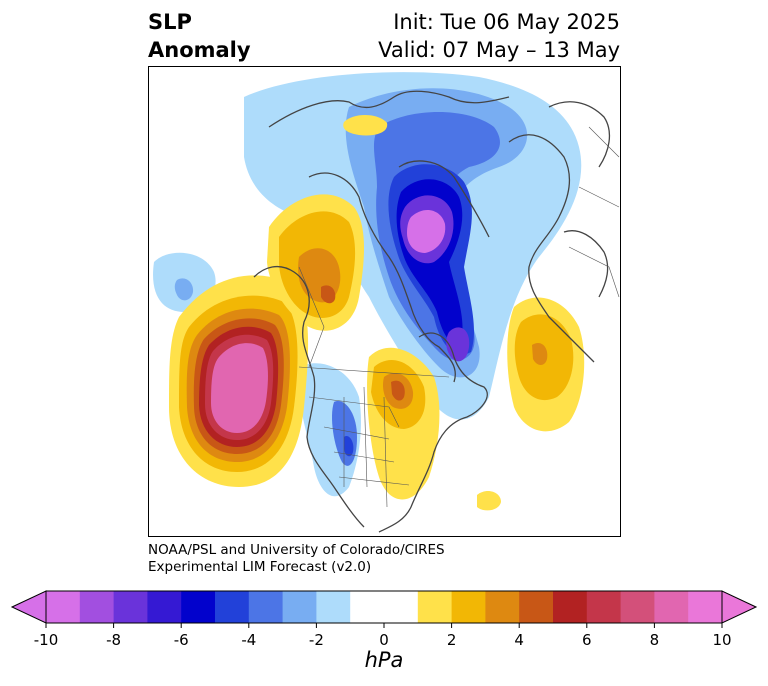 The width and height of the screenshot is (768, 686). What do you see at coordinates (260, 567) in the screenshot?
I see `credits-line-2: Experimental LIM Forecast (v2.0)` at bounding box center [260, 567].